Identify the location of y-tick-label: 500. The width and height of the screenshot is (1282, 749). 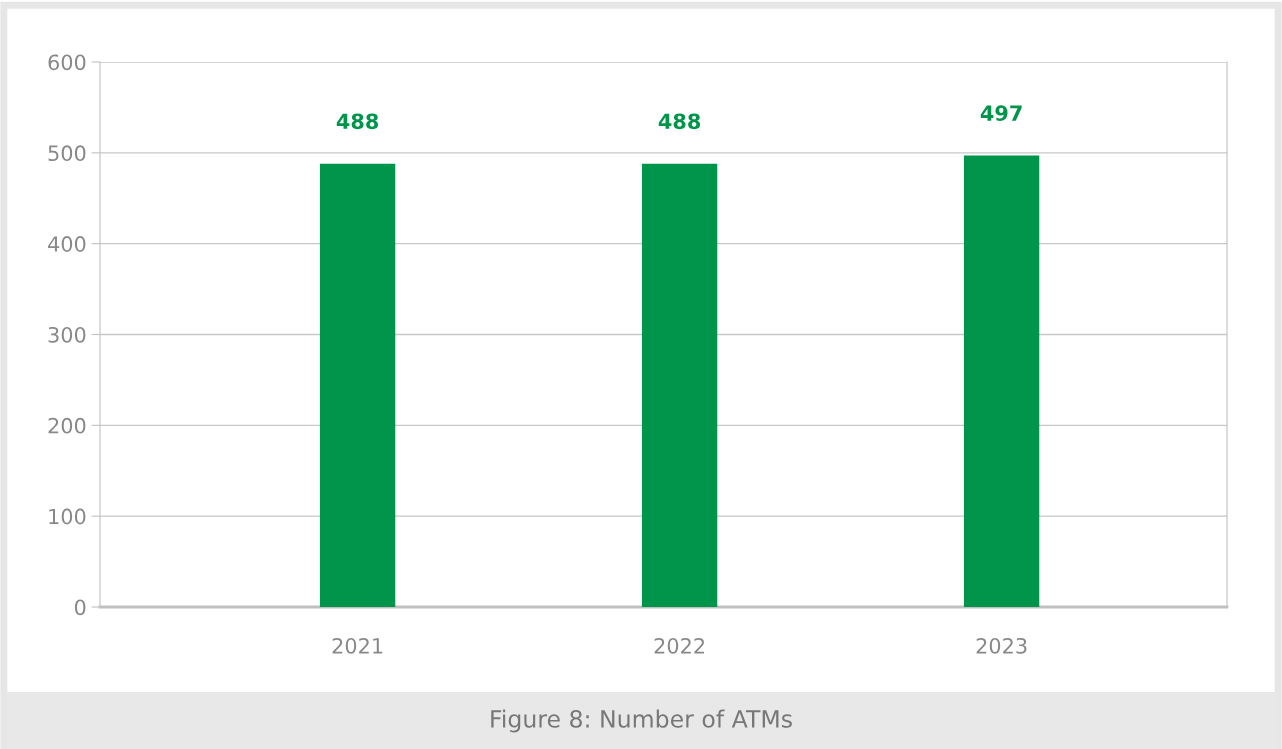
(67, 153).